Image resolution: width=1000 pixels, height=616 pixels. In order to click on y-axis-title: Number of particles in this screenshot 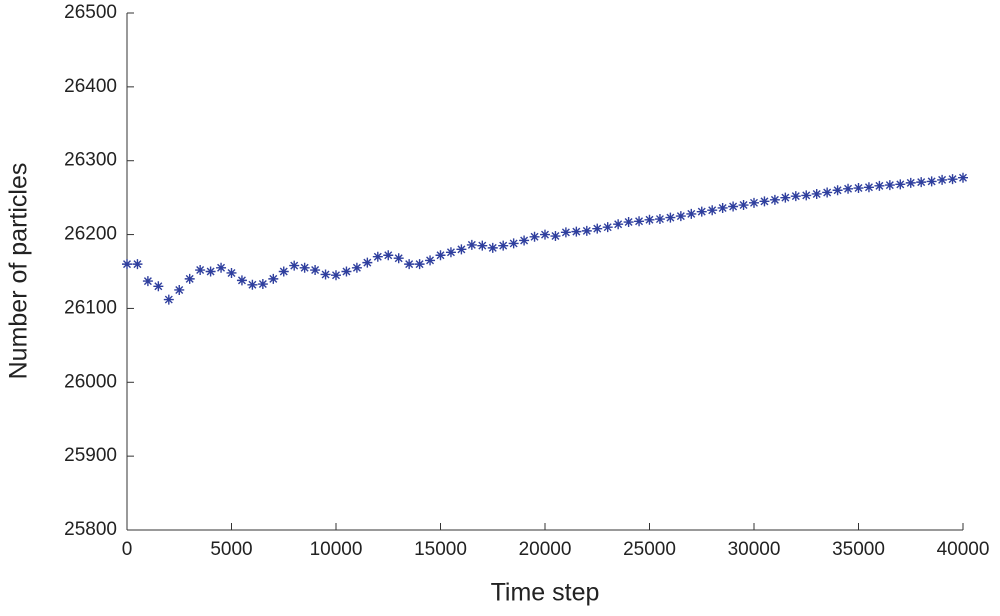, I will do `click(19, 271)`.